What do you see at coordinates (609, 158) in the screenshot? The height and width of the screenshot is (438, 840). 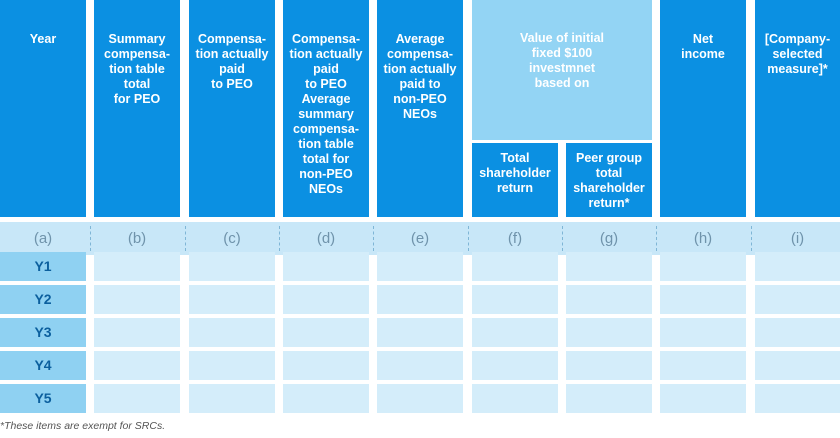 I see `header-line: Peer group` at bounding box center [609, 158].